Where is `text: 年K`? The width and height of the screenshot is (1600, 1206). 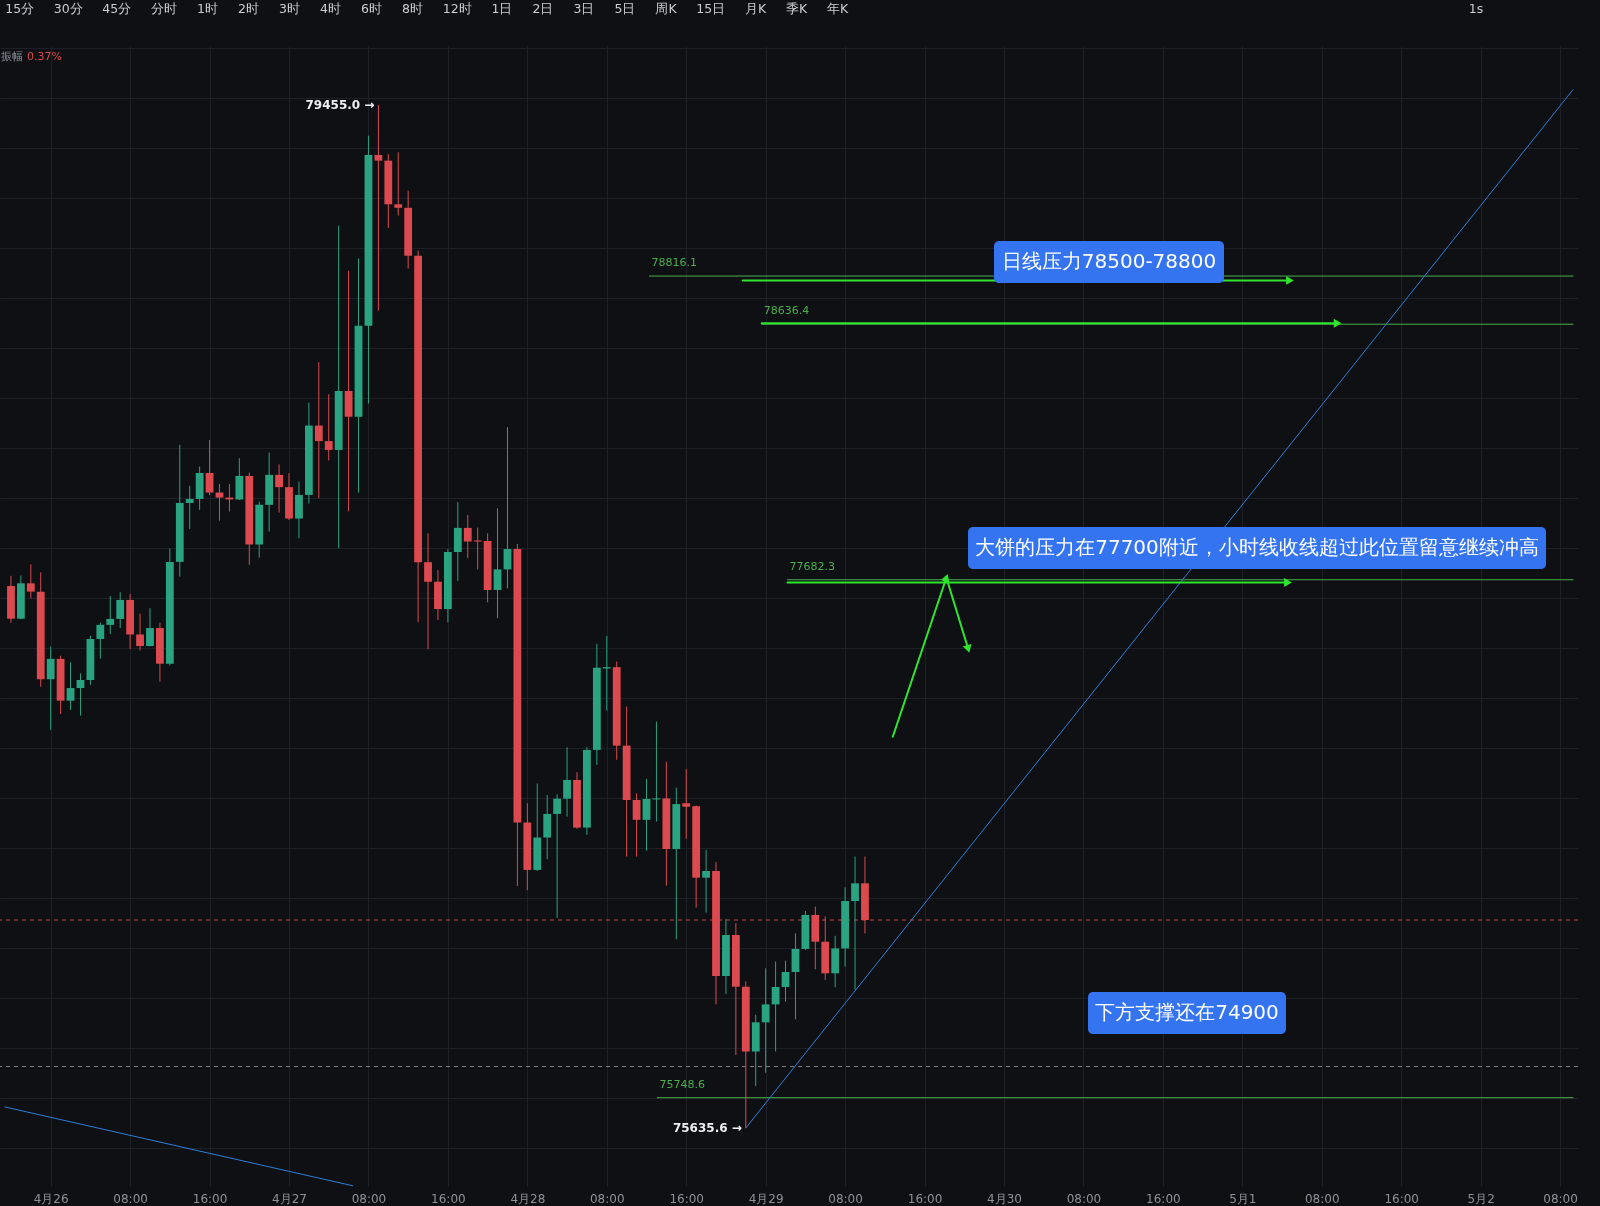
text: 年K is located at coordinates (837, 8).